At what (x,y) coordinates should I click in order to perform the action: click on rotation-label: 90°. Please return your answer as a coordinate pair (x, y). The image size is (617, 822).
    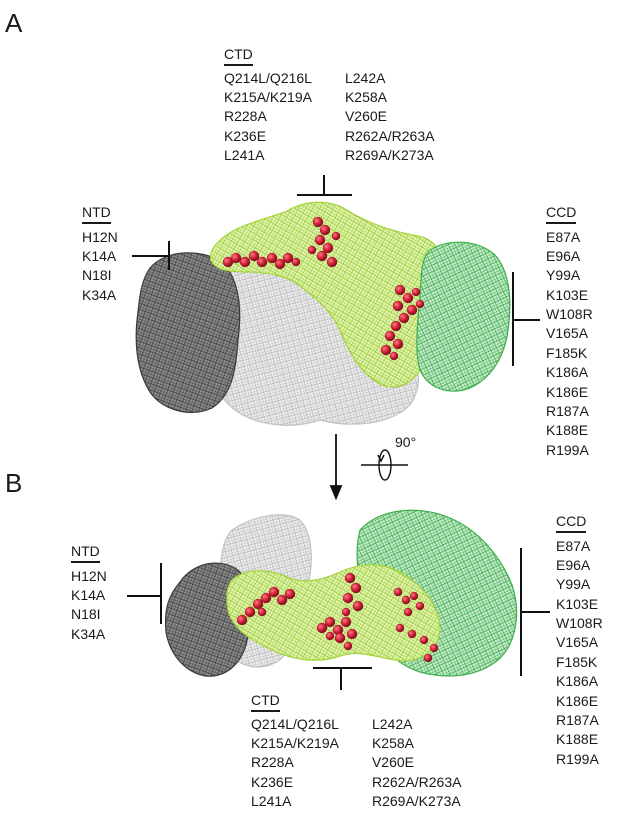
    Looking at the image, I should click on (406, 442).